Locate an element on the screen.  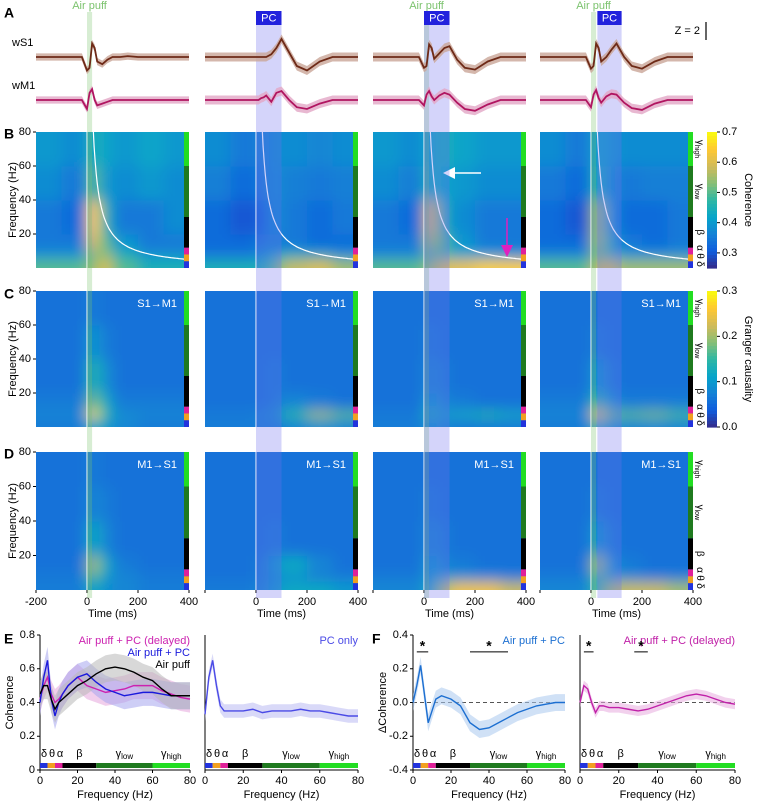
band-label: β is located at coordinates (699, 391).